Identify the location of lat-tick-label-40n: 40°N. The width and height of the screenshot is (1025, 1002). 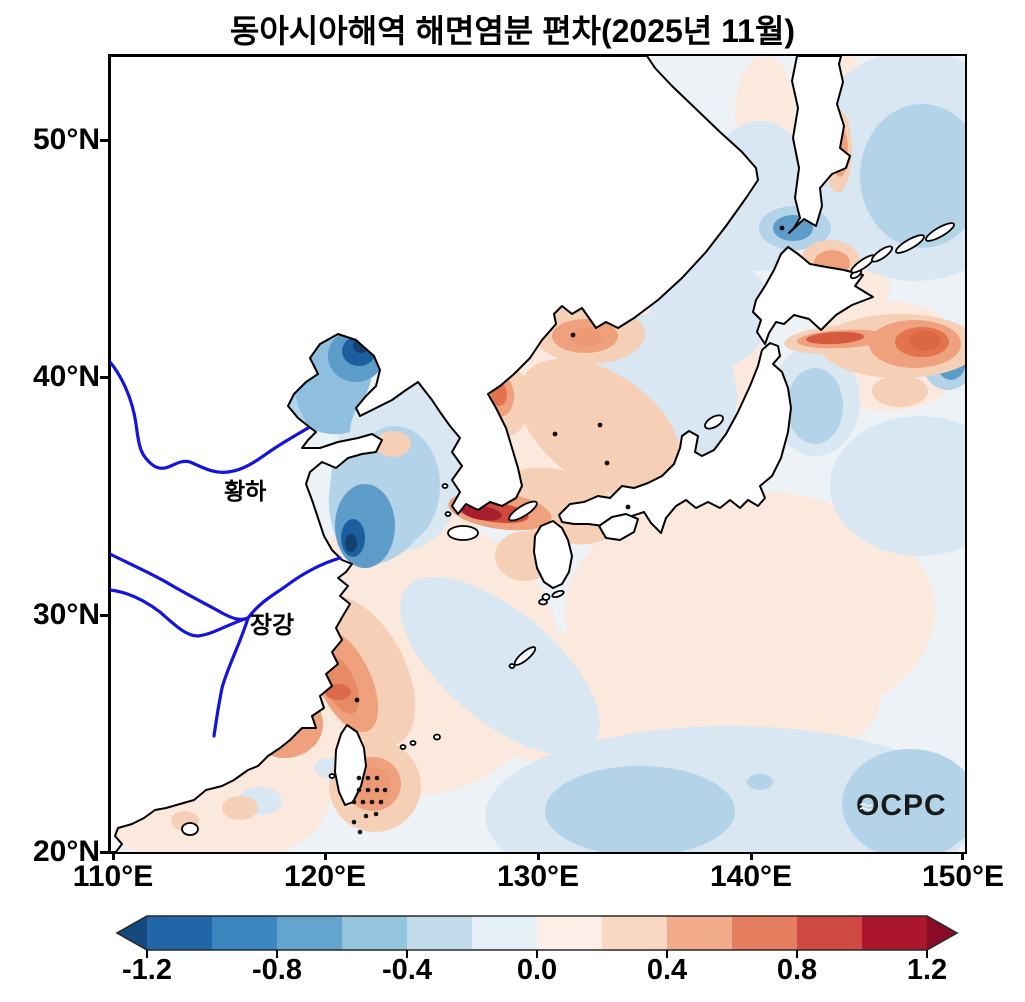
(66, 376).